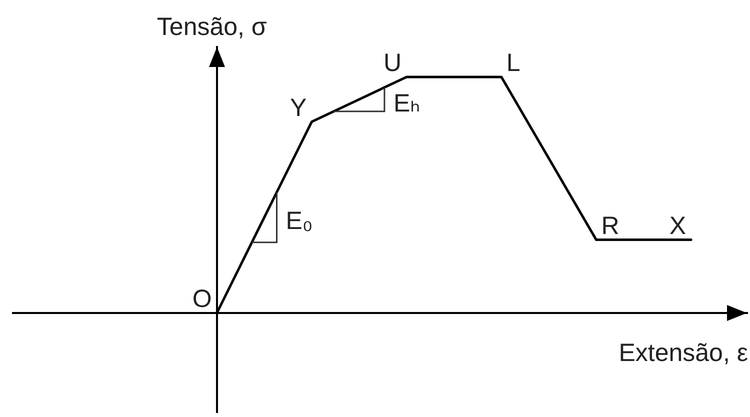  Describe the element at coordinates (610, 226) in the screenshot. I see `annotation: R` at that location.